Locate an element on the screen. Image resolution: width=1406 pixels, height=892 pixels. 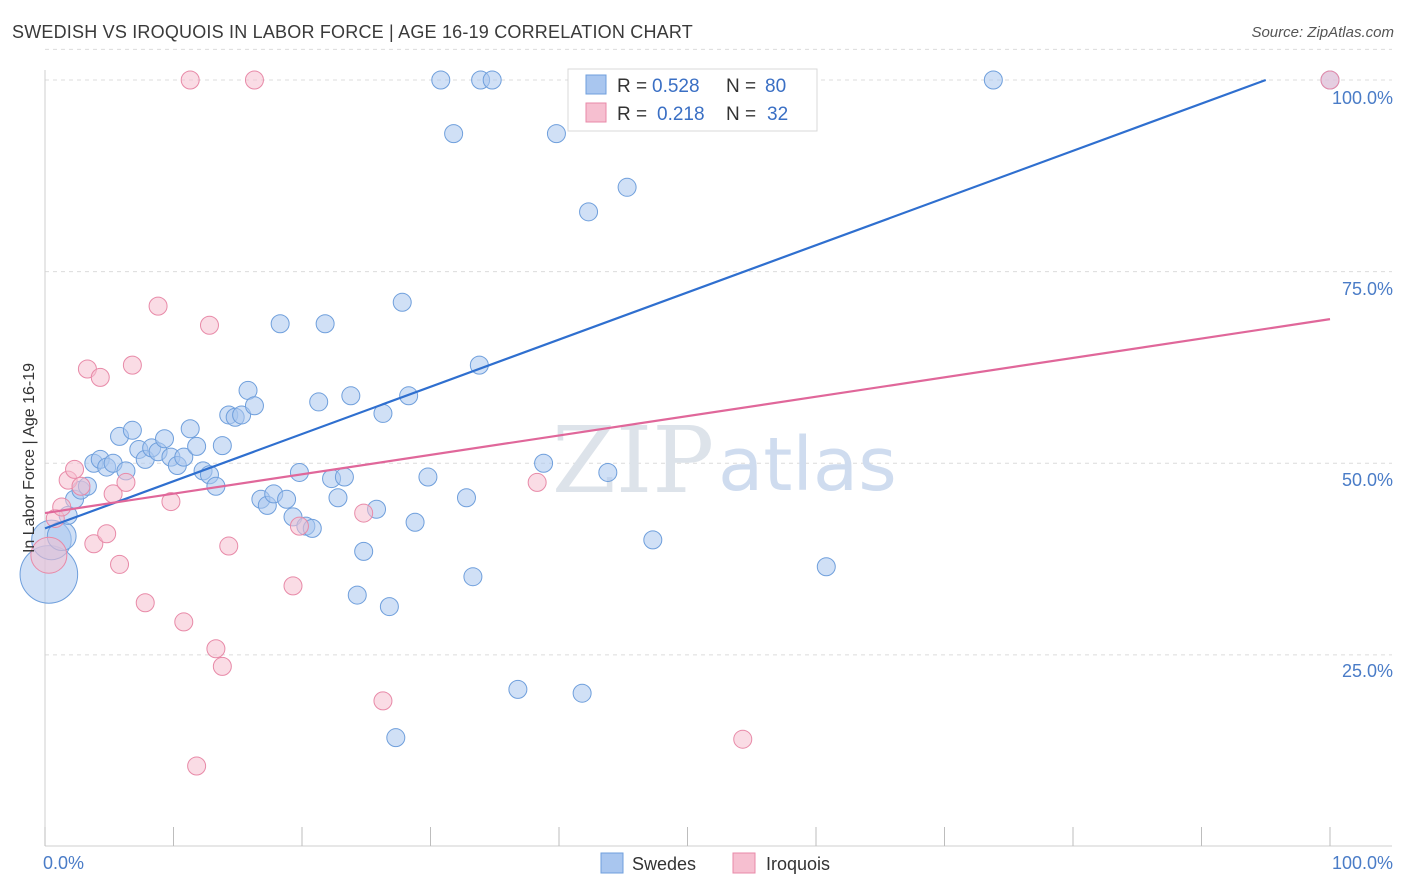
legend-r-value: 0.528 is located at coordinates (676, 86).